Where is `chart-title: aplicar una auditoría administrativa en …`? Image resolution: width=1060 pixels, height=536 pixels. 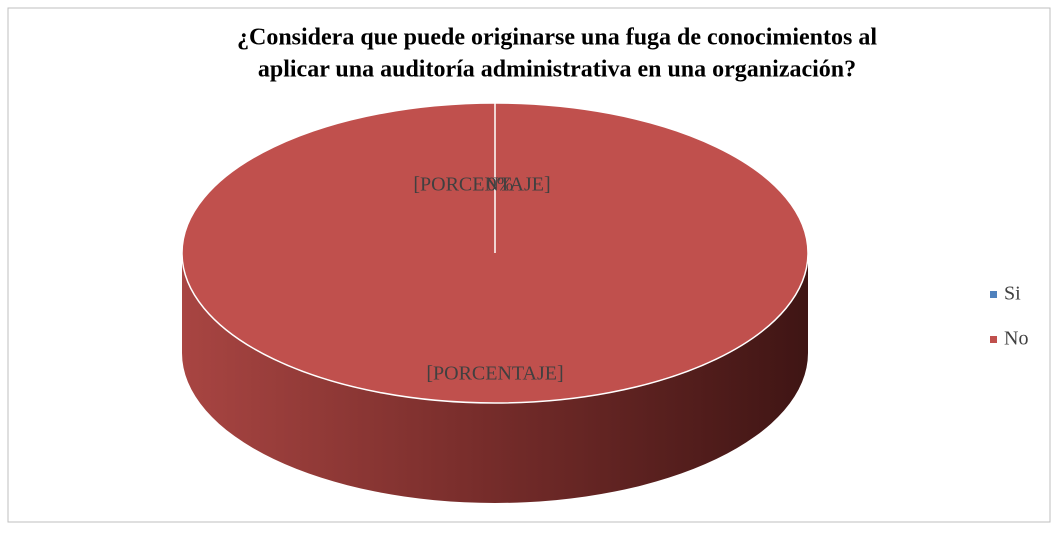 chart-title: aplicar una auditoría administrativa en … is located at coordinates (557, 70).